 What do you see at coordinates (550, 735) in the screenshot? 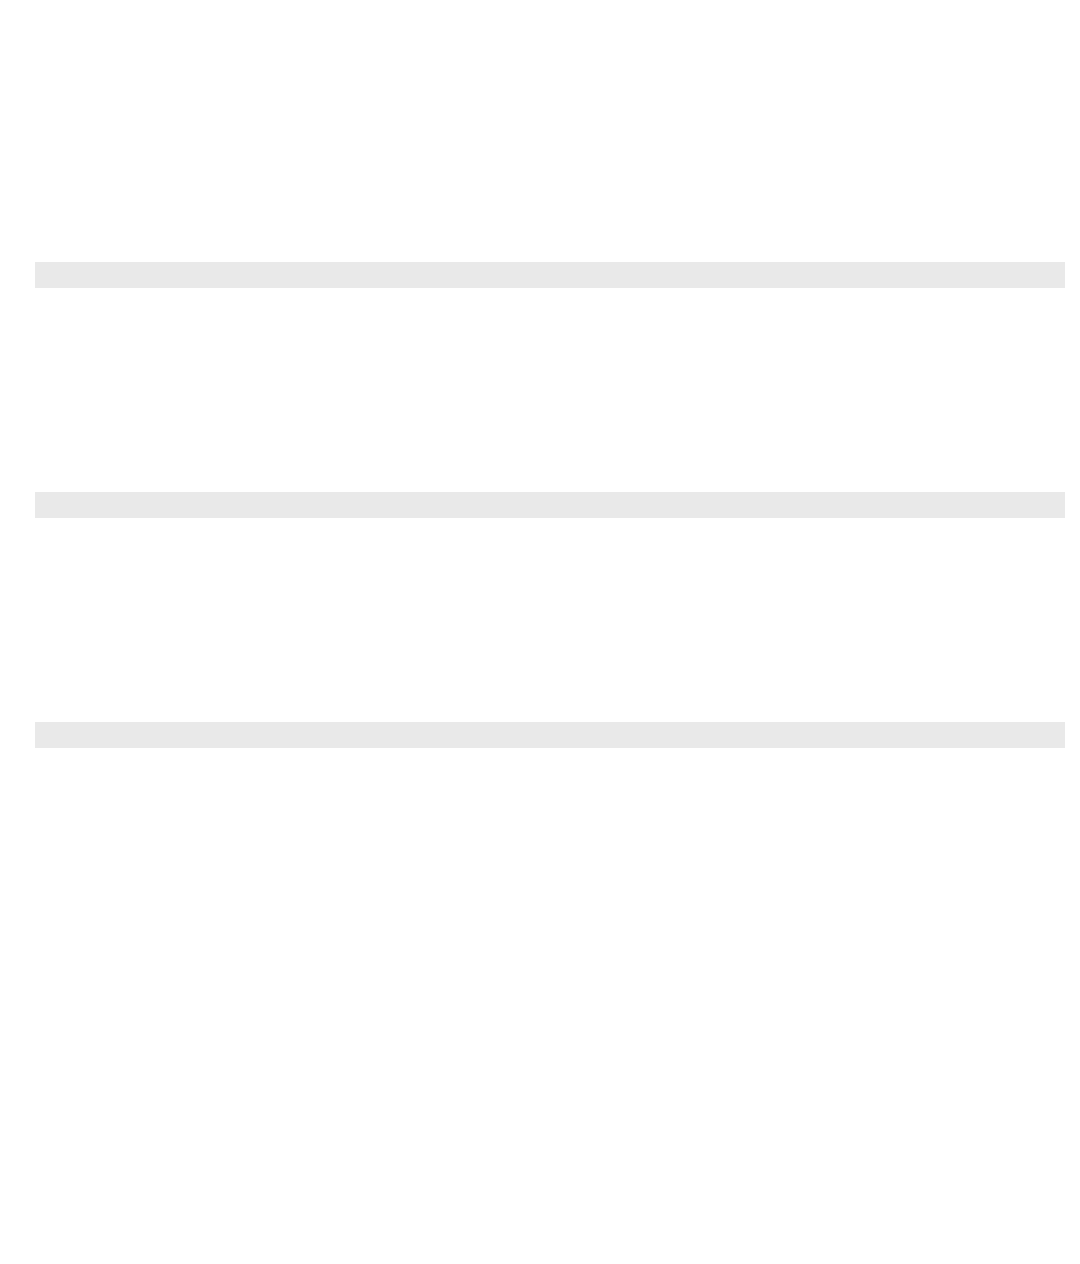
I see `panel-d-title-band` at bounding box center [550, 735].